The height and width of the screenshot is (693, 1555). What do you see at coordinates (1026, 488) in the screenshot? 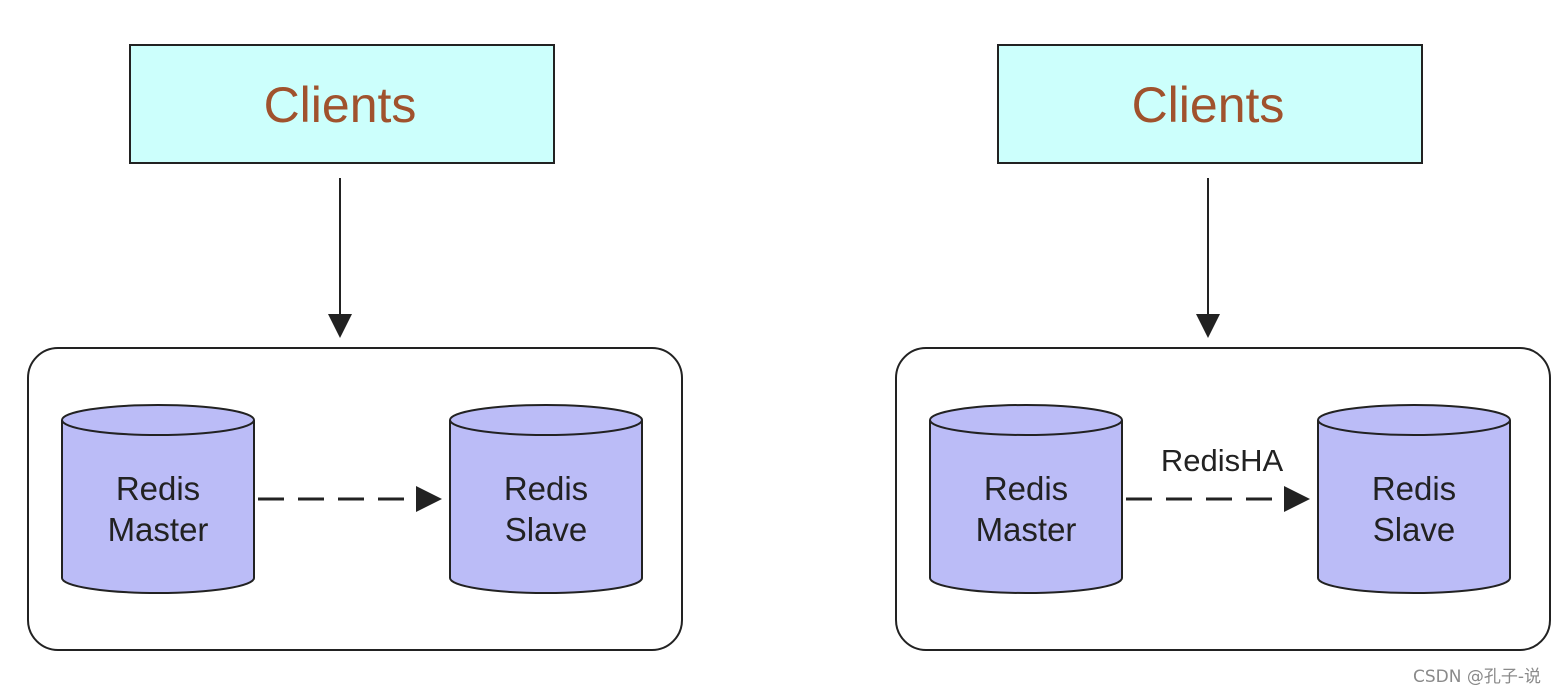
I see `right-master-label-line1: Redis` at bounding box center [1026, 488].